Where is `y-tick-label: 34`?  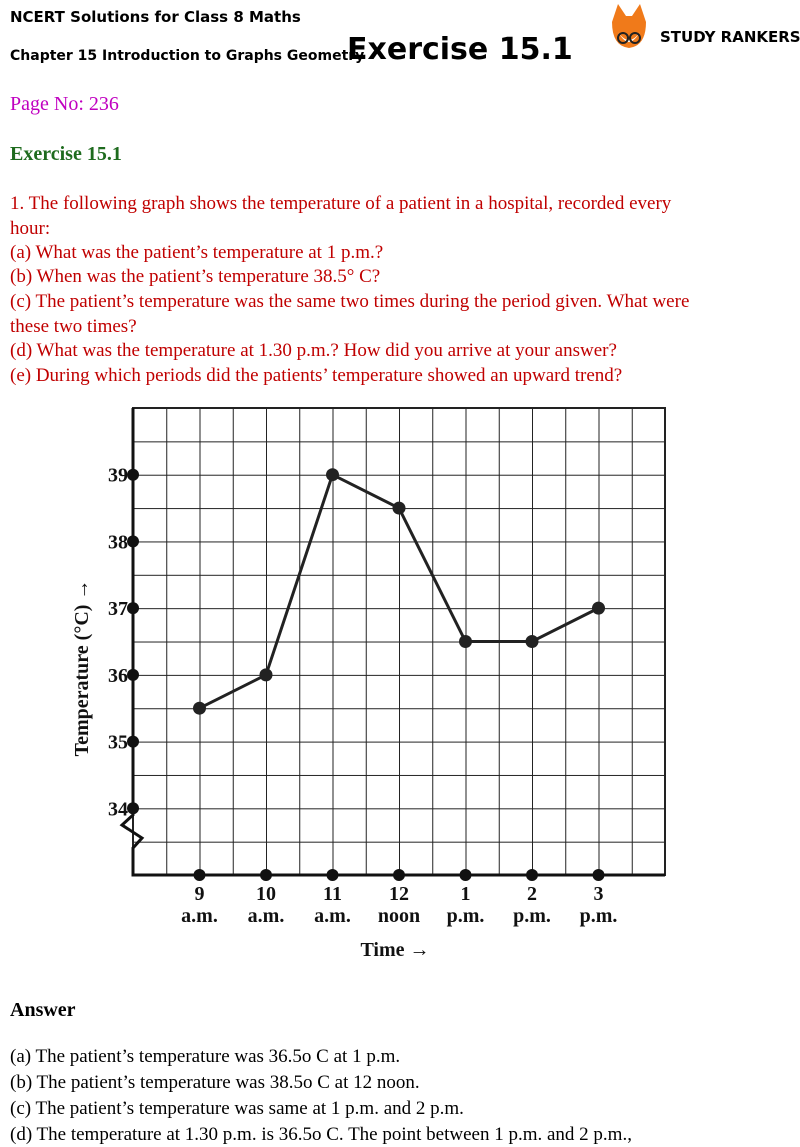
y-tick-label: 34 is located at coordinates (118, 809).